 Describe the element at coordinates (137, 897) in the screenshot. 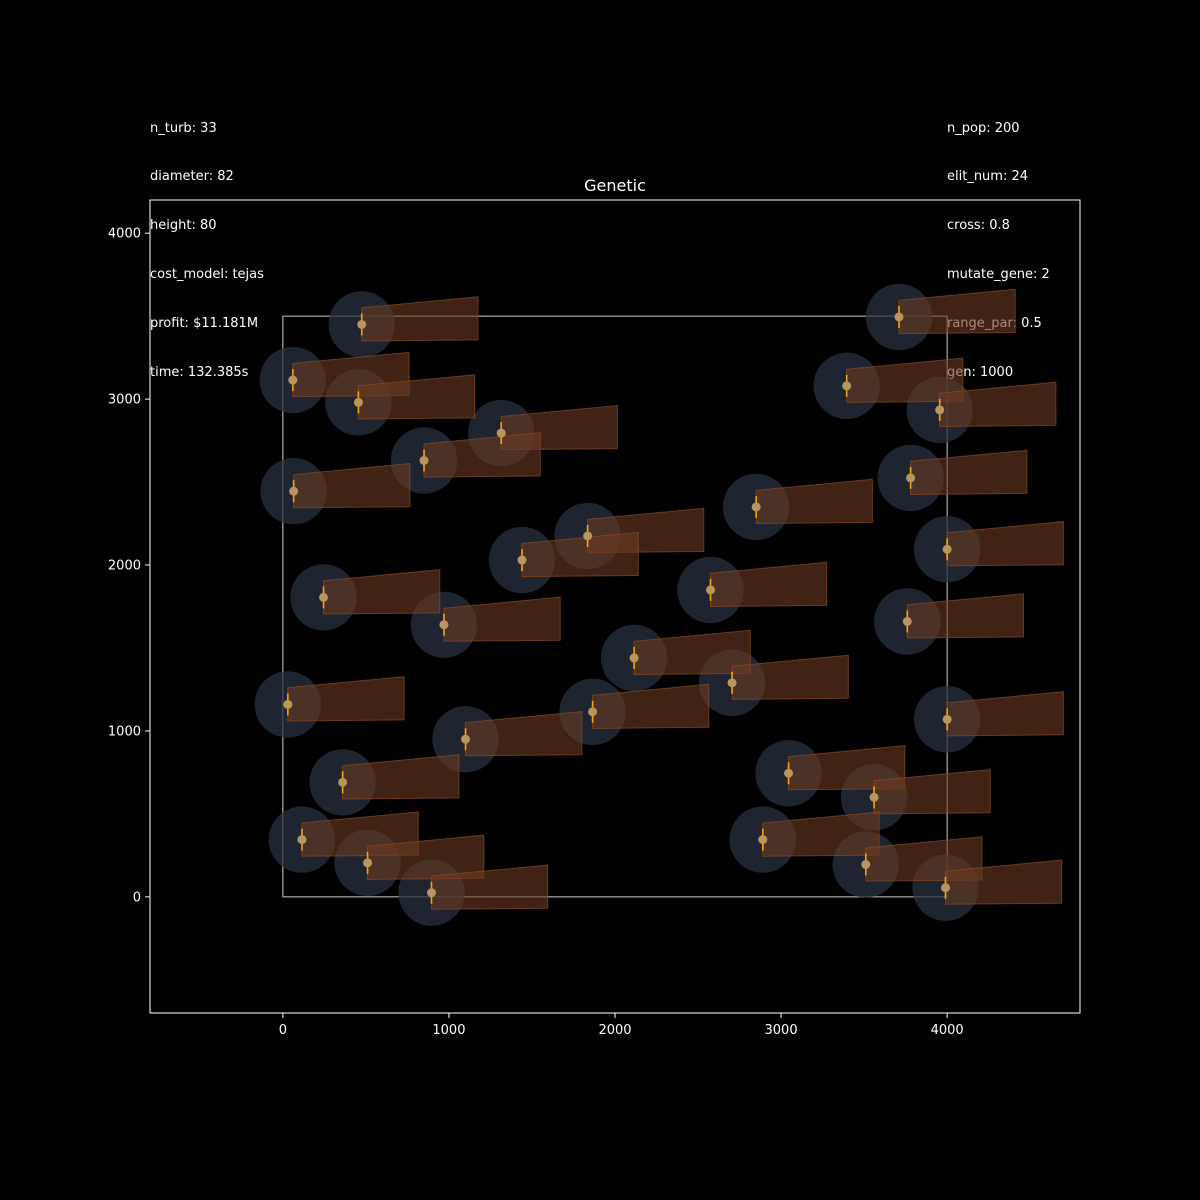

I see `y-tick-label-0: 0` at that location.